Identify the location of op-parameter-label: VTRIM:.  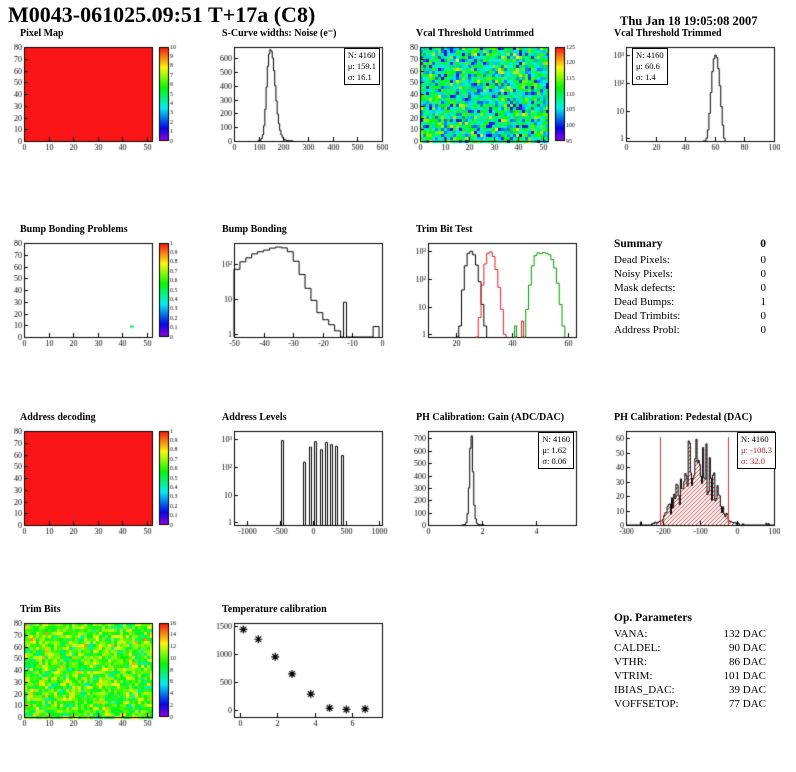
(633, 676).